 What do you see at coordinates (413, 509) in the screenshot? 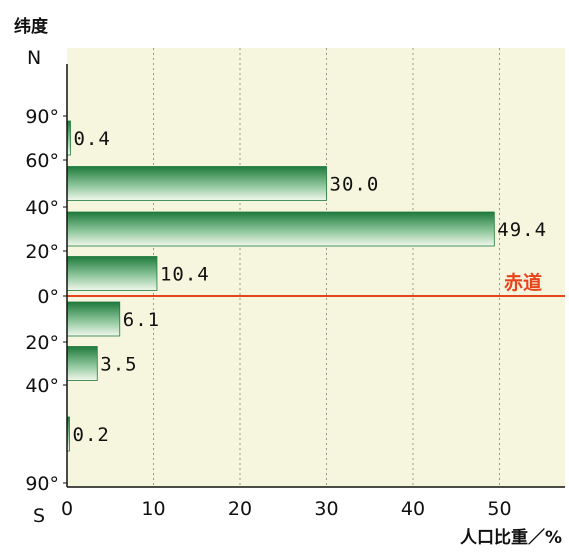
I see `x-tick-label: 40` at bounding box center [413, 509].